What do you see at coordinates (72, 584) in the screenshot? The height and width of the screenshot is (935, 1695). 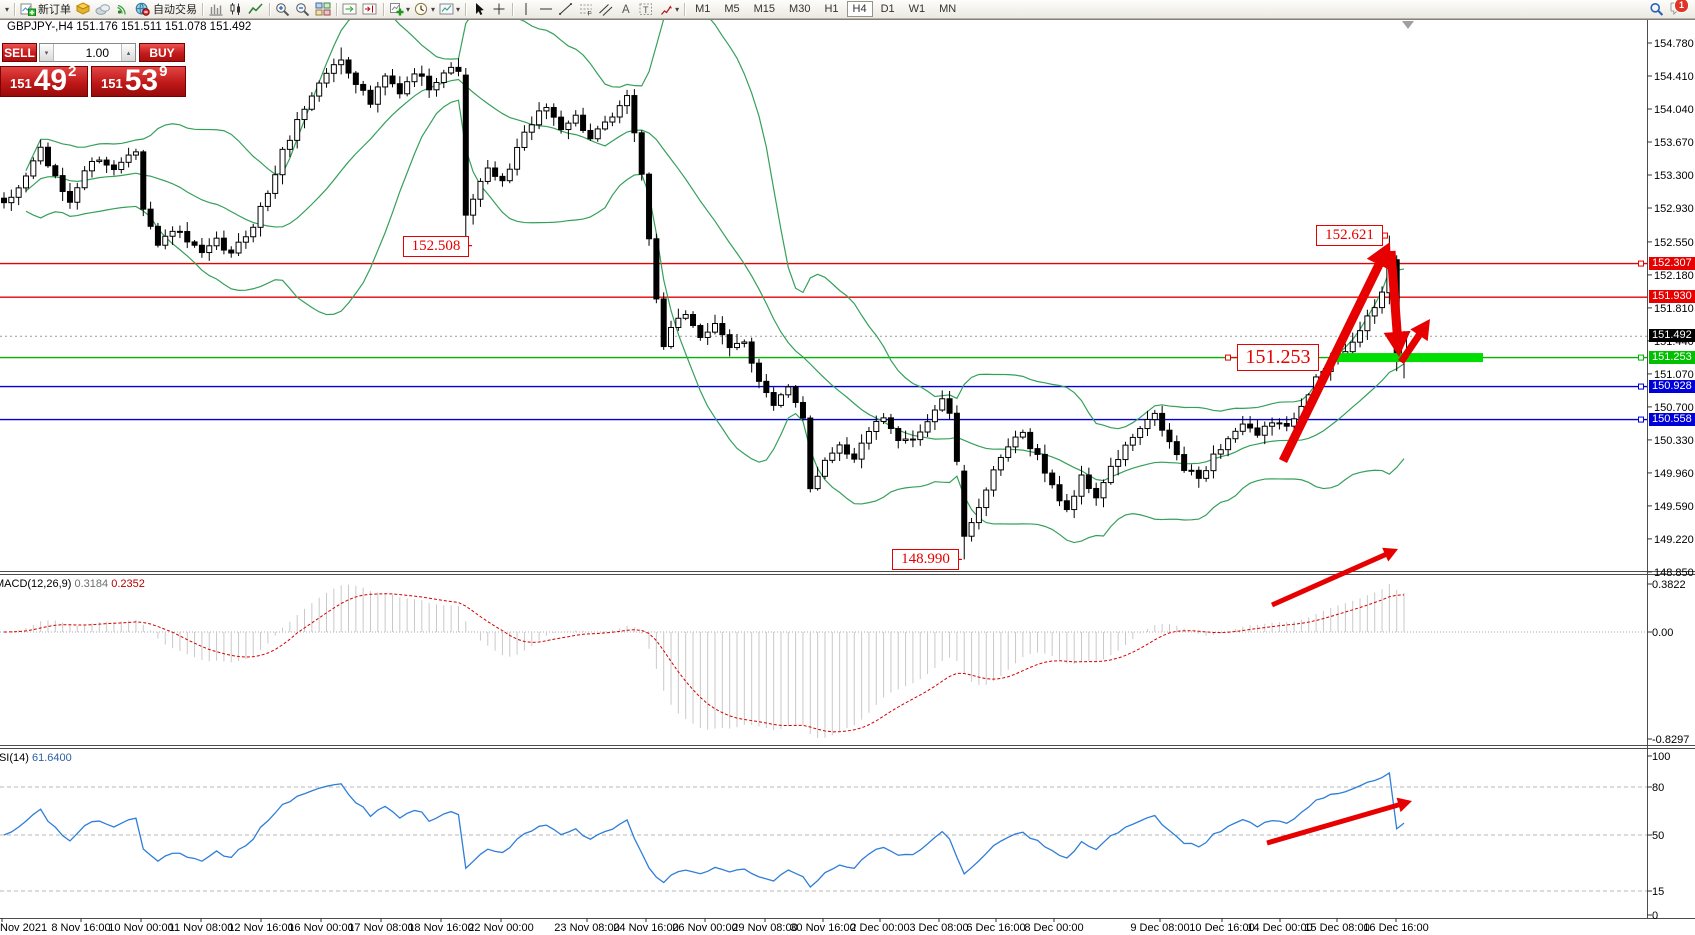 I see `macd-indicator-label: MACD(12,26,9) 0.3184 0.2352` at bounding box center [72, 584].